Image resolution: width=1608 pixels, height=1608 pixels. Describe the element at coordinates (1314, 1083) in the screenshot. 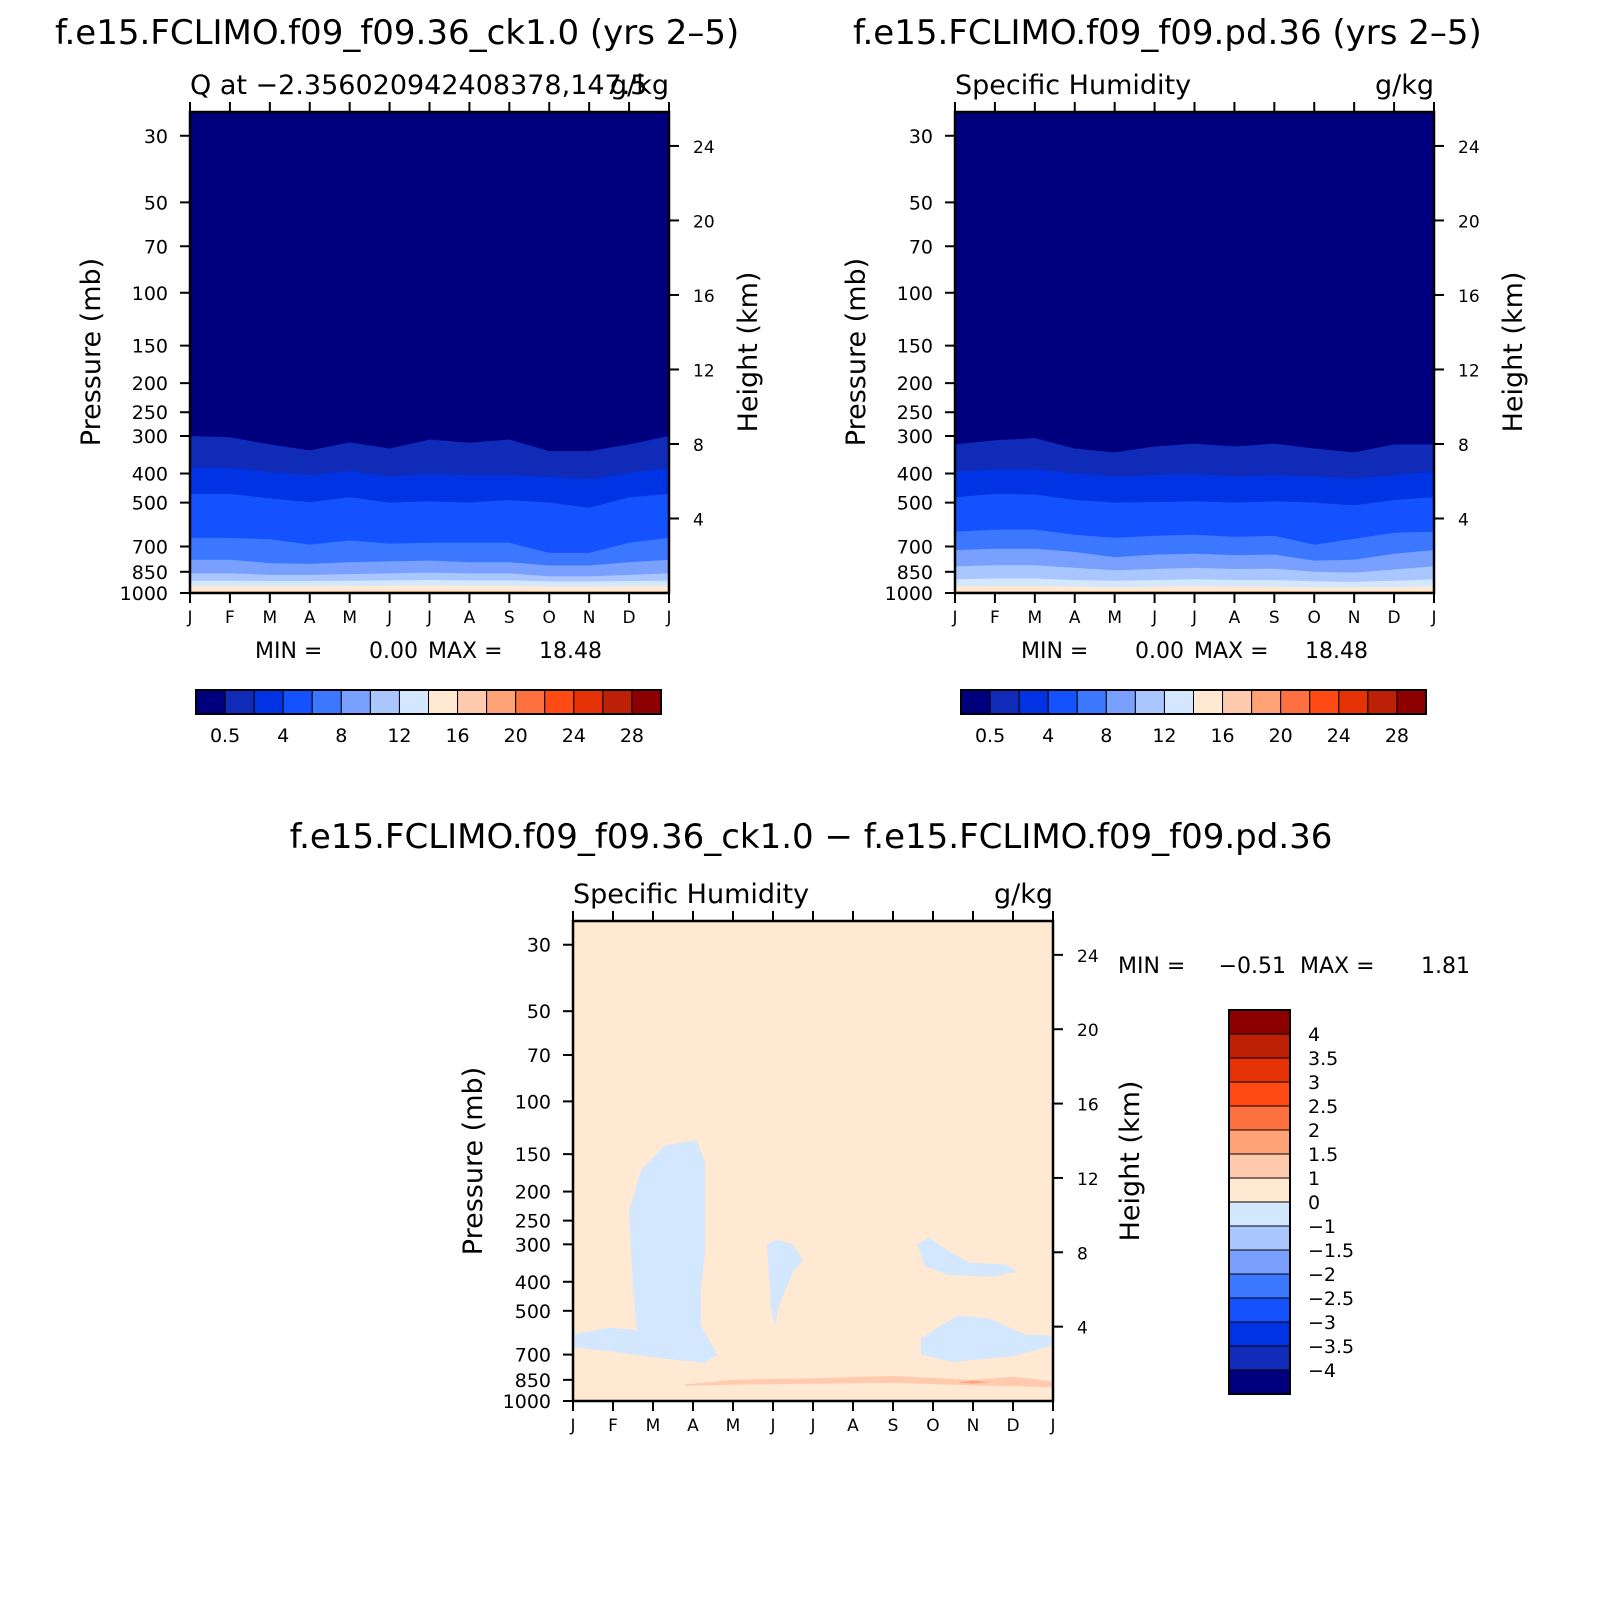

I see `colorbar-label: 3` at that location.